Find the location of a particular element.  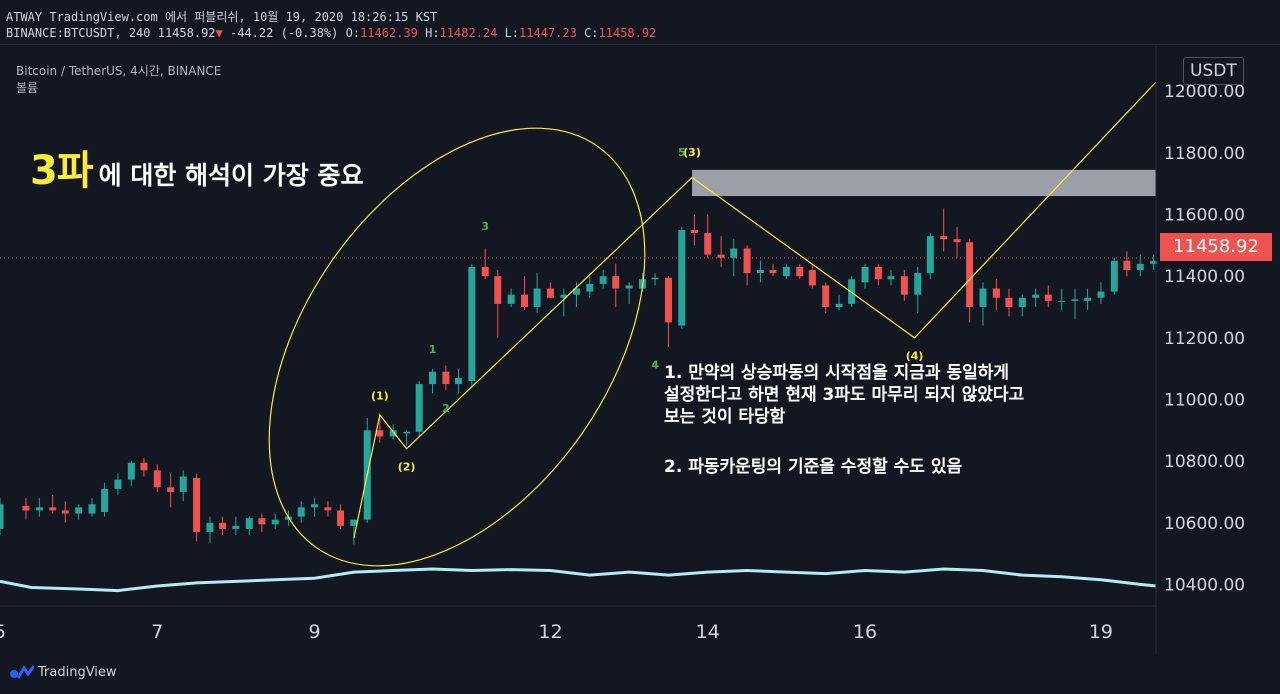

x-tick-label: 19 is located at coordinates (1101, 632).